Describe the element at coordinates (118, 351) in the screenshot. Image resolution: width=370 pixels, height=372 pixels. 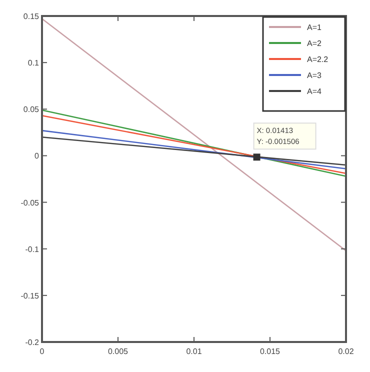
I see `x-tick-label: 0.005` at that location.